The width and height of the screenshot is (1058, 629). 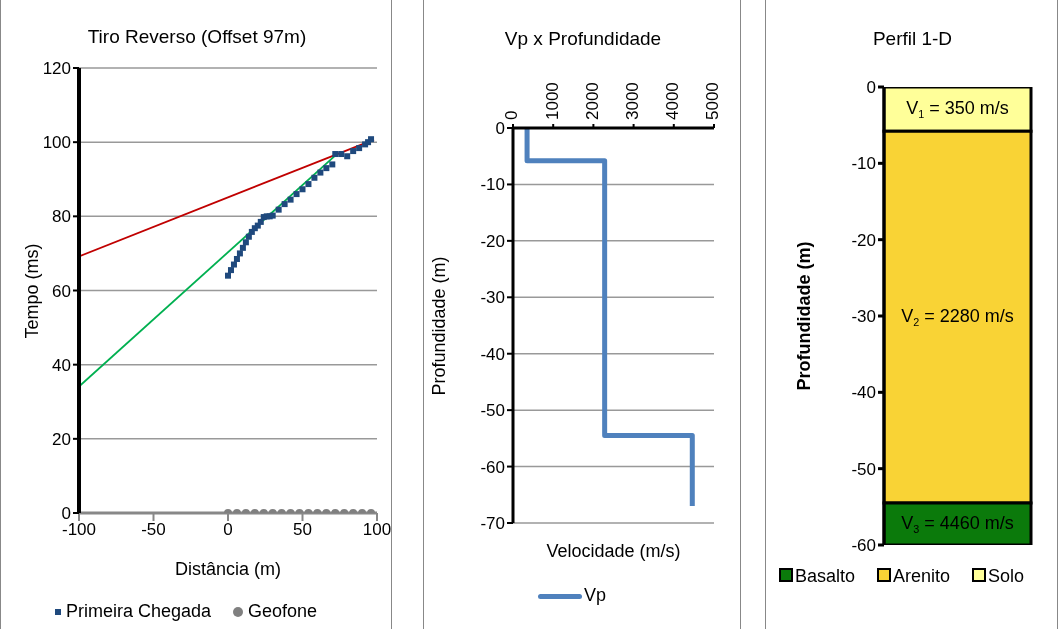 I want to click on x-tick-label: 2000, so click(x=592, y=101).